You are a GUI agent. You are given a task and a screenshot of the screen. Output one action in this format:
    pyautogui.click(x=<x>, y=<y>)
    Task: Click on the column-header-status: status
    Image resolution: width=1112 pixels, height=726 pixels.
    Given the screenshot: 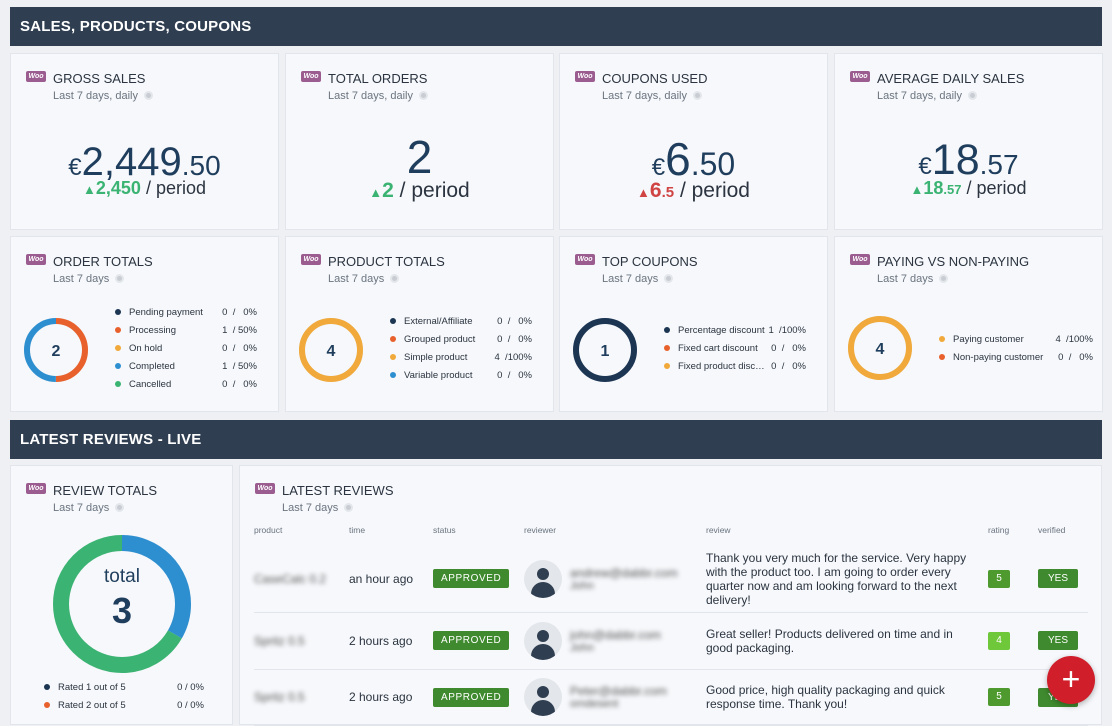 What is the action you would take?
    pyautogui.click(x=444, y=530)
    